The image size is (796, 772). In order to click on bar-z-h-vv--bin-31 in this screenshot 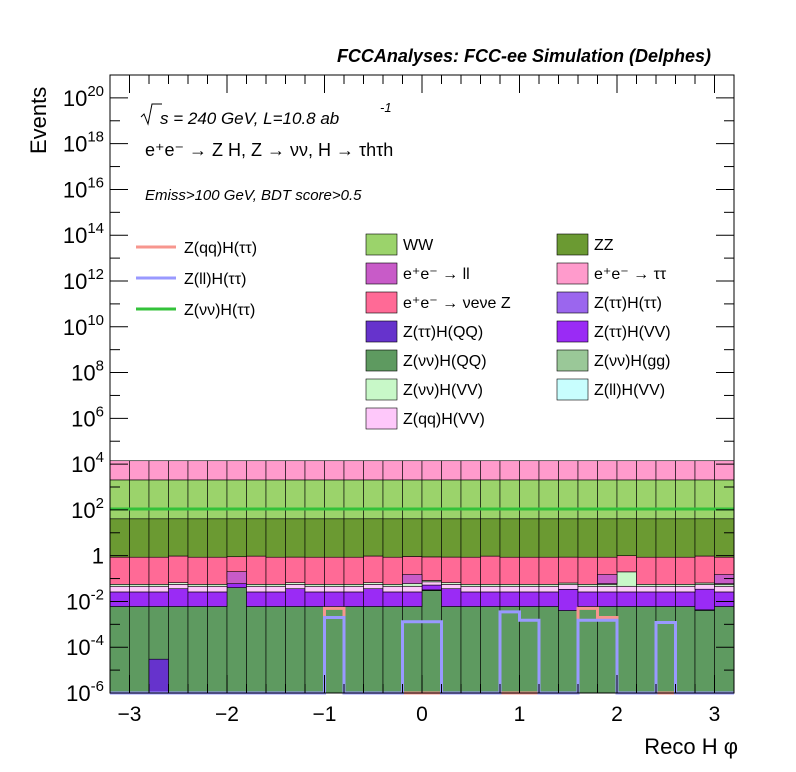, I will do `click(724, 599)`.